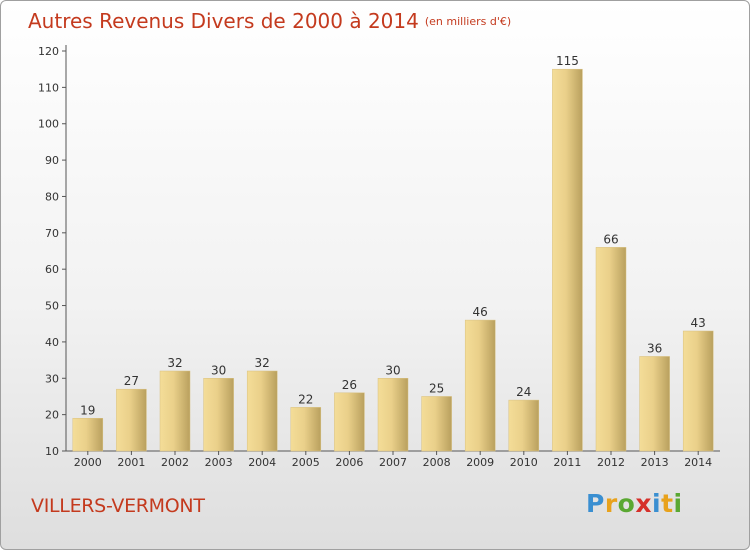 The width and height of the screenshot is (750, 550). I want to click on logo-letter: r, so click(611, 503).